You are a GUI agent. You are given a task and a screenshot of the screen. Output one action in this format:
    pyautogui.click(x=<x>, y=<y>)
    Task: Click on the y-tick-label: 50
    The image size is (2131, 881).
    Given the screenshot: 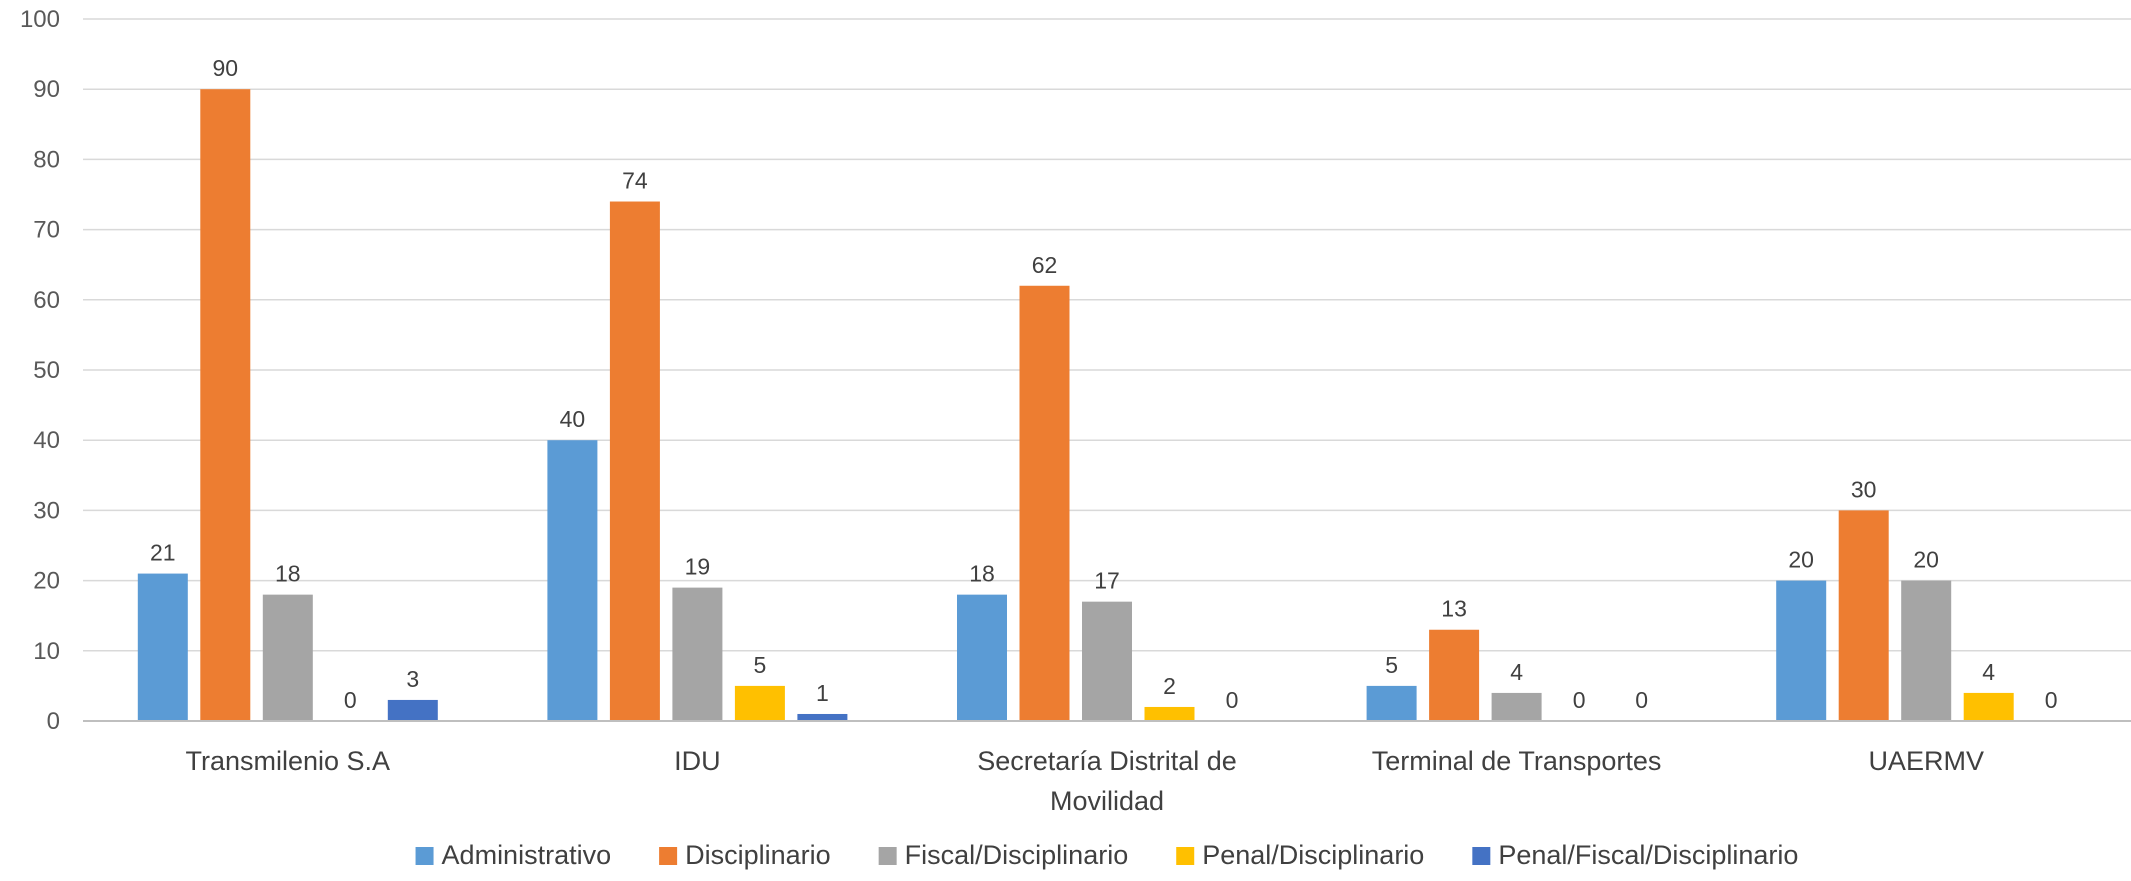 What is the action you would take?
    pyautogui.click(x=46, y=370)
    